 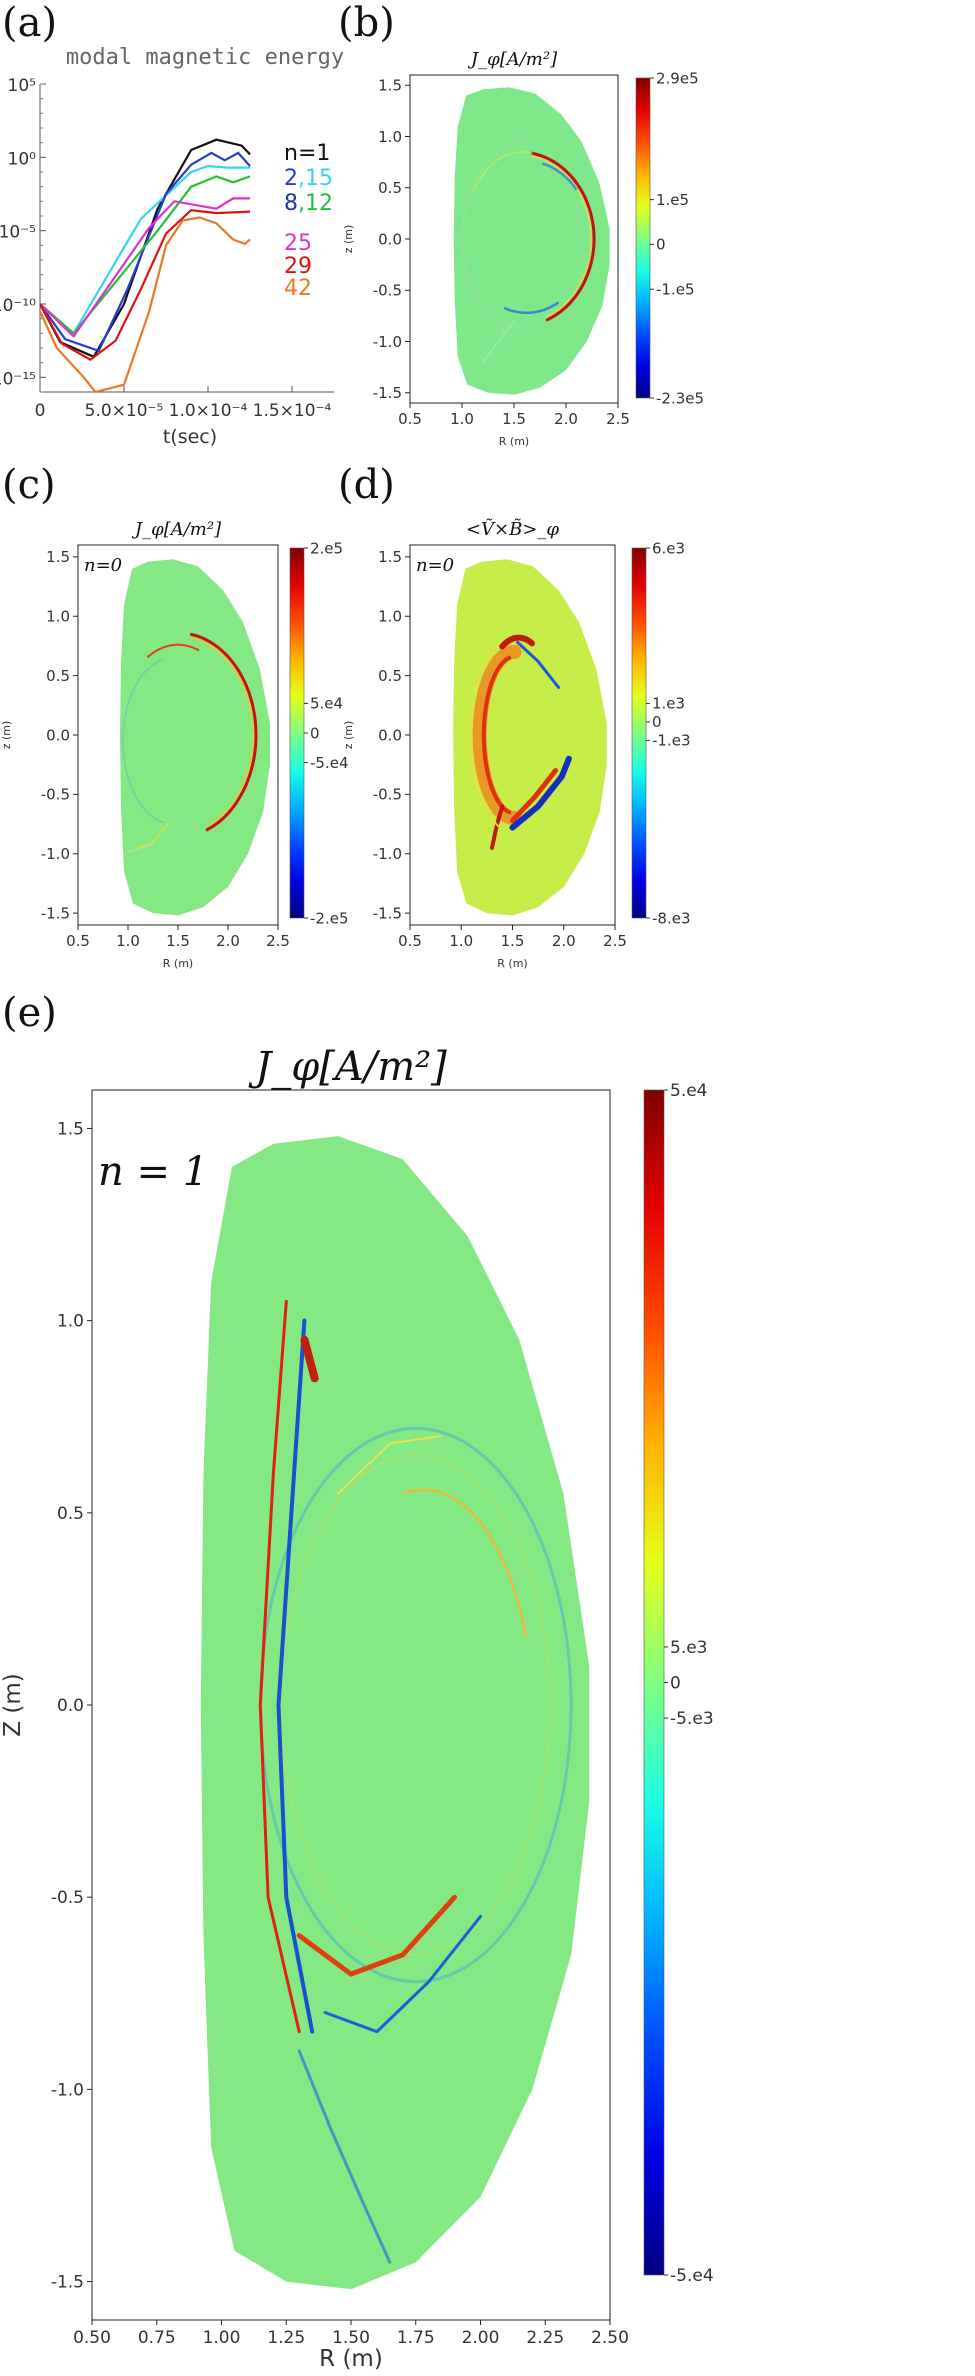 I want to click on plot-c-colorbar-label: 0, so click(x=315, y=733).